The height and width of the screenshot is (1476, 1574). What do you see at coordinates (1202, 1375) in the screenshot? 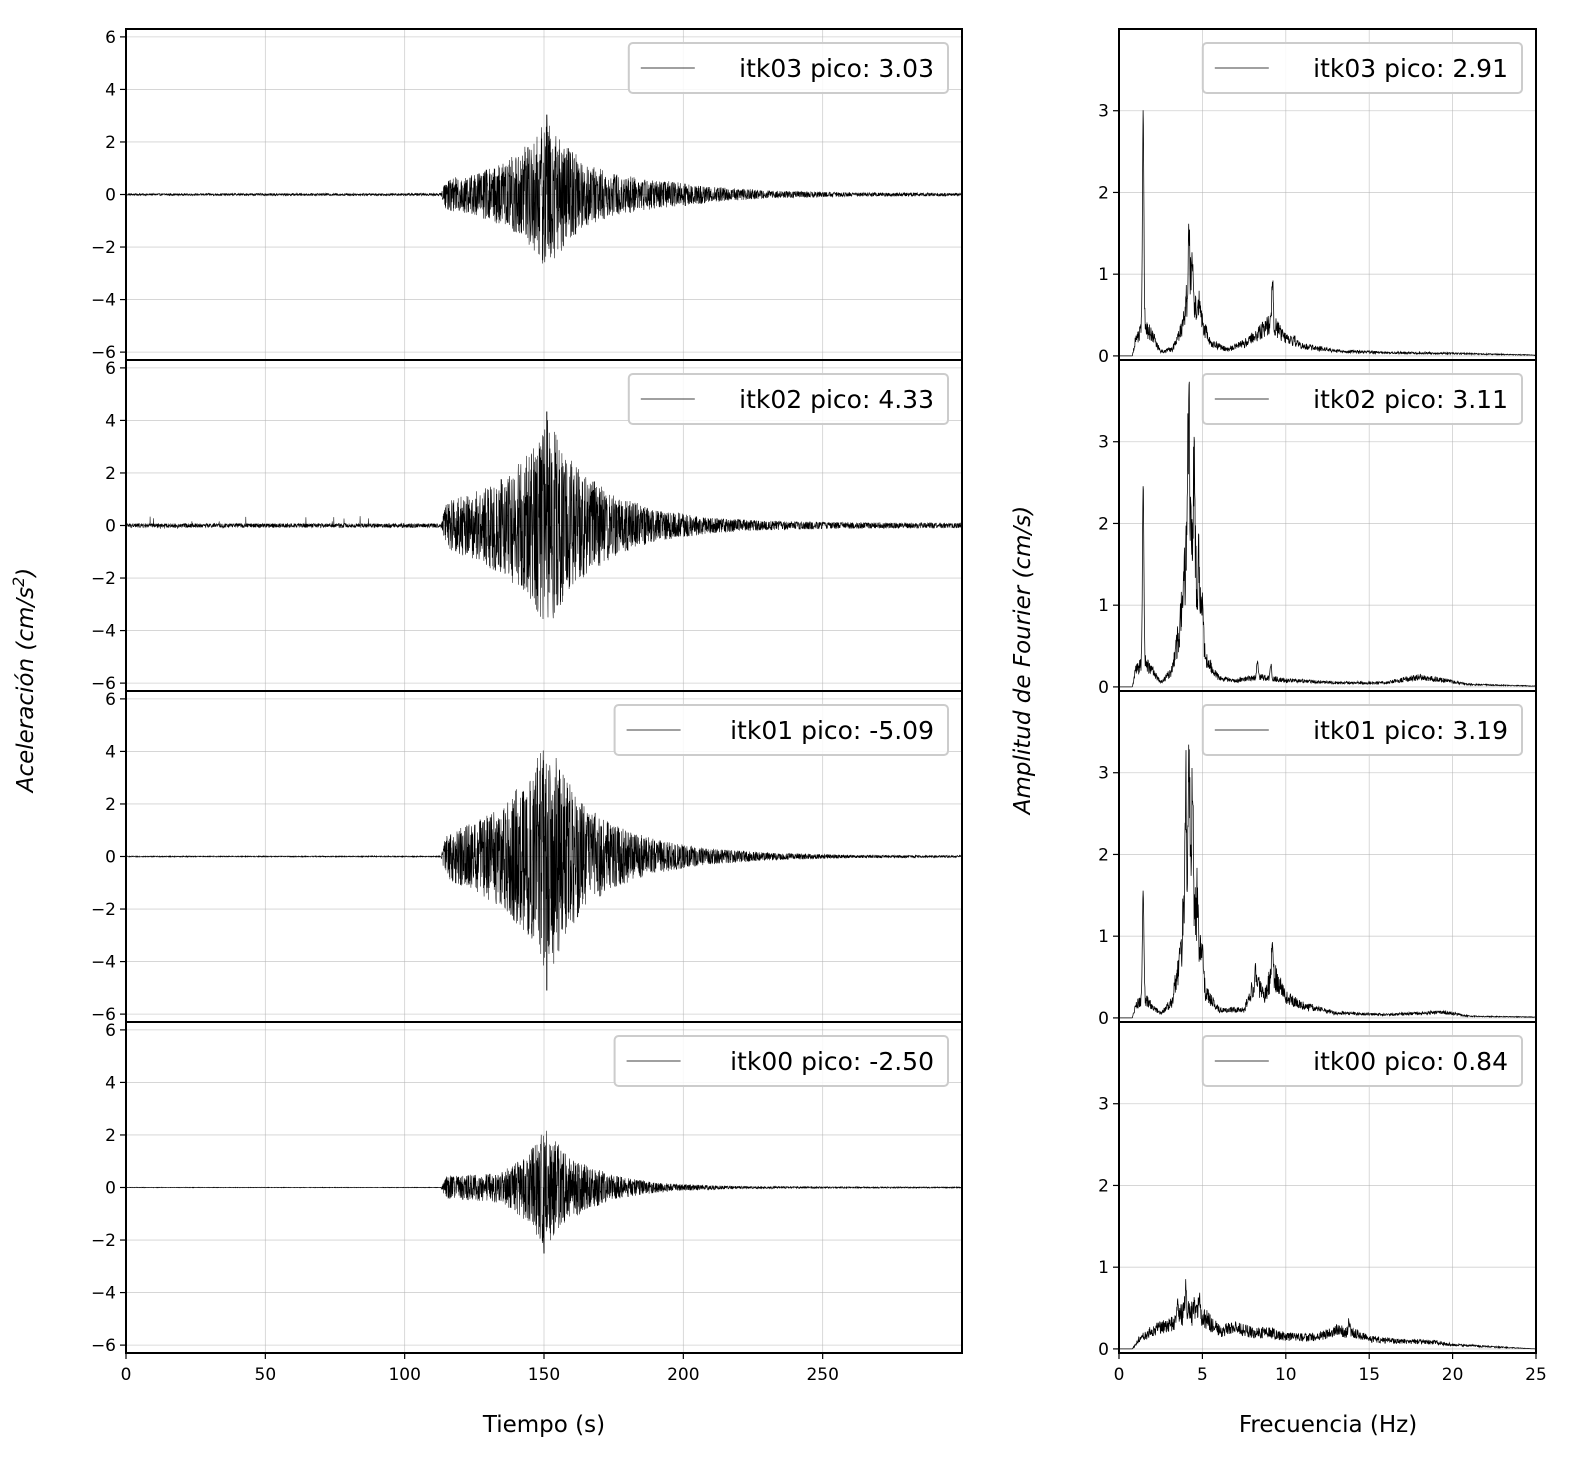
I see `x-tick-label: 5` at bounding box center [1202, 1375].